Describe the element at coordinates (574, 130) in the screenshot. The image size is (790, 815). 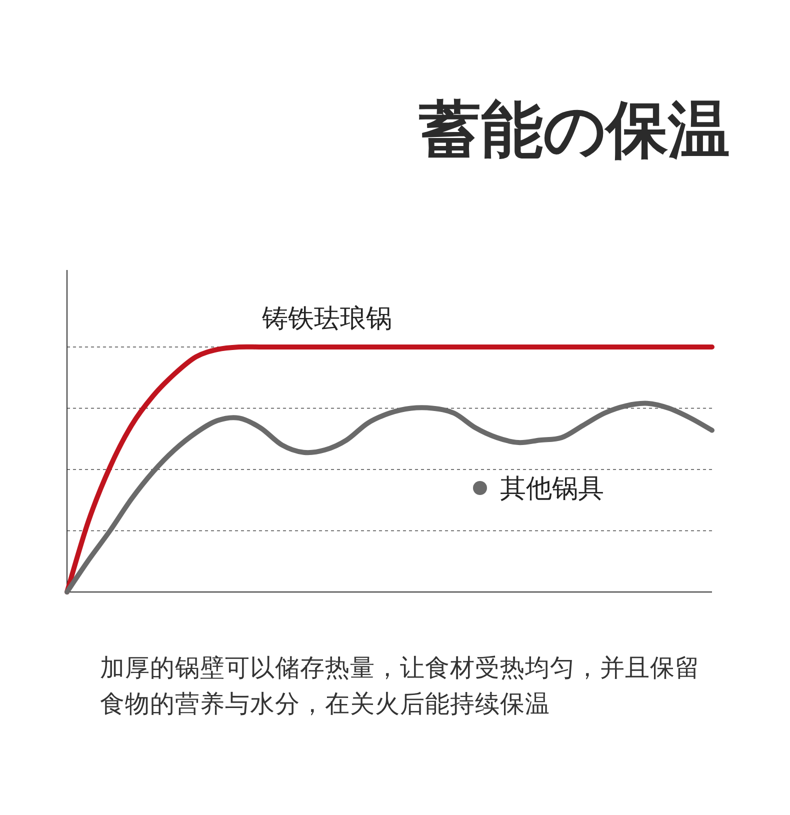
I see `chart-title: 蓄能の保温` at that location.